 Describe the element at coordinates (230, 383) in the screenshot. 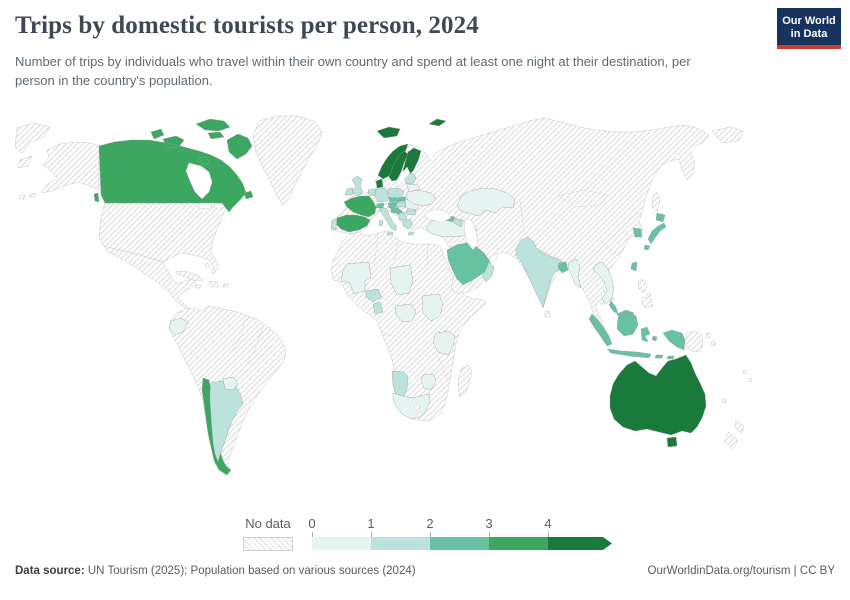

I see `country-paraguay` at that location.